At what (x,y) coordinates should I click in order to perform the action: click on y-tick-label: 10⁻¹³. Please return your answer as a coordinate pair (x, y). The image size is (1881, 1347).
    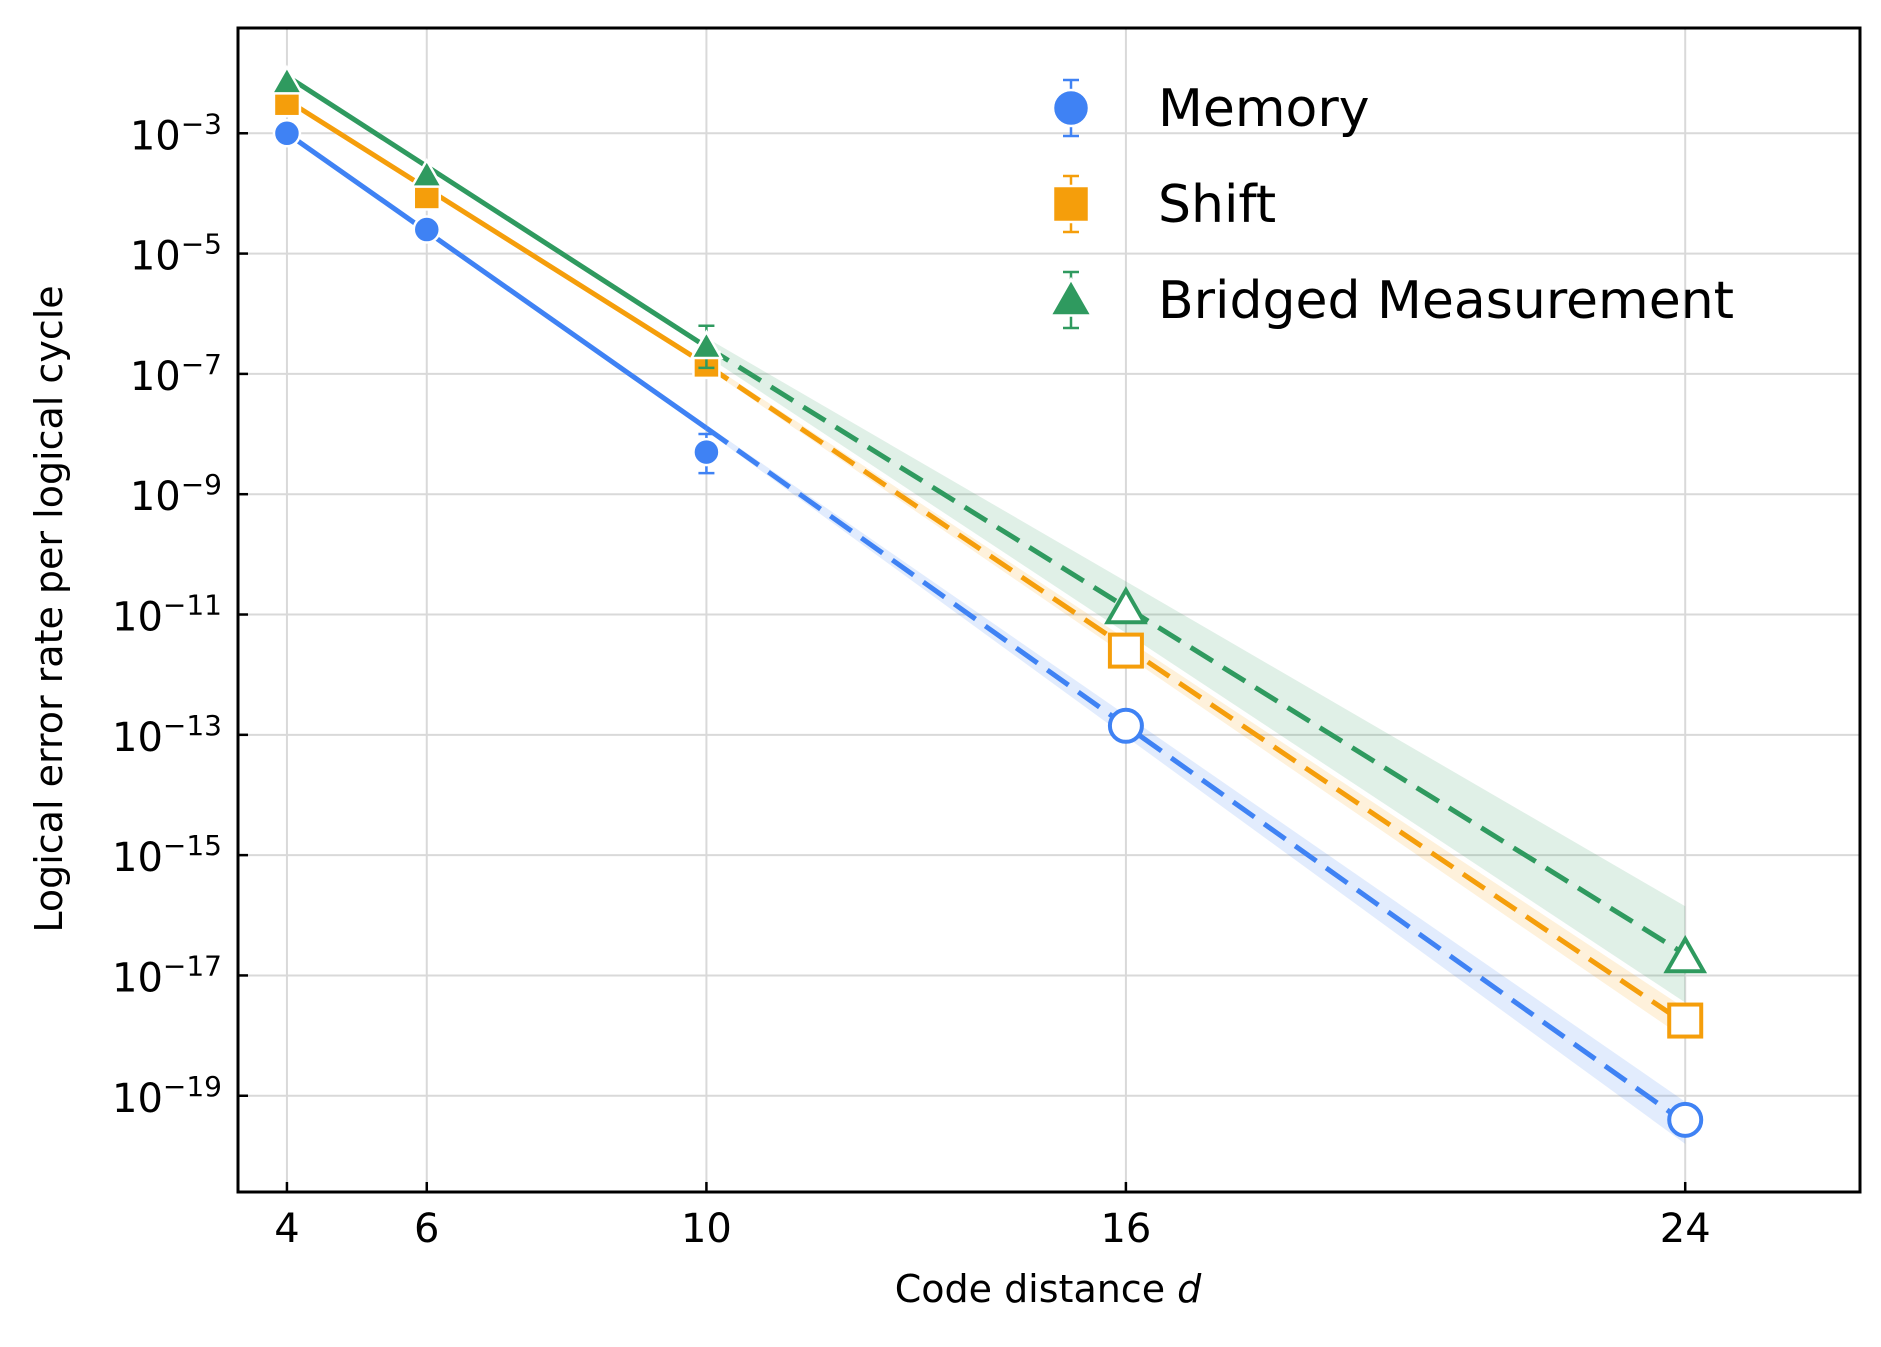
    Looking at the image, I should click on (167, 735).